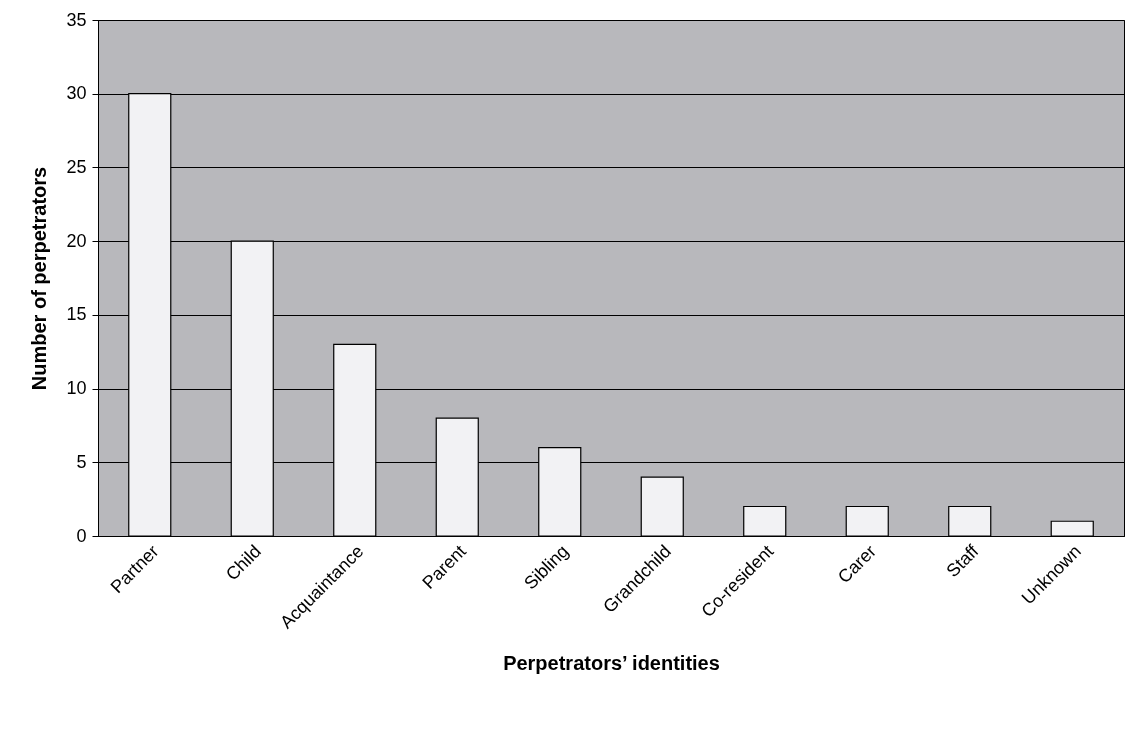 This screenshot has height=735, width=1147. I want to click on y-tick-label: 0, so click(81, 535).